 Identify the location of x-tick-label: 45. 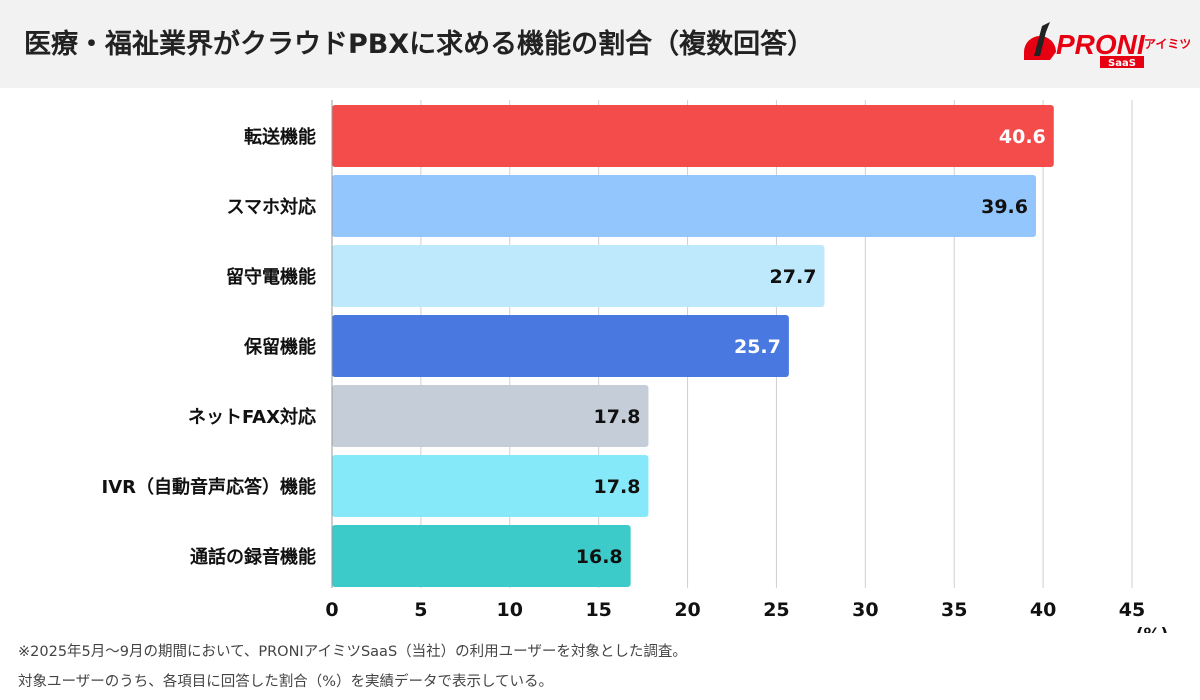
(1132, 610).